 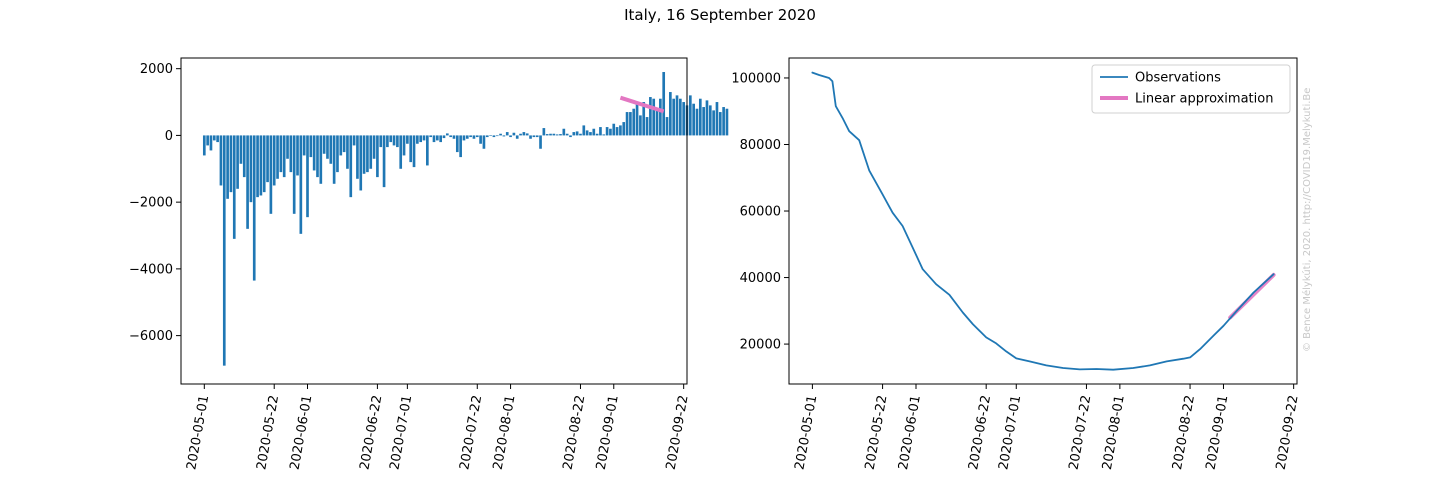 What do you see at coordinates (756, 78) in the screenshot?
I see `y-tick-label: 100000` at bounding box center [756, 78].